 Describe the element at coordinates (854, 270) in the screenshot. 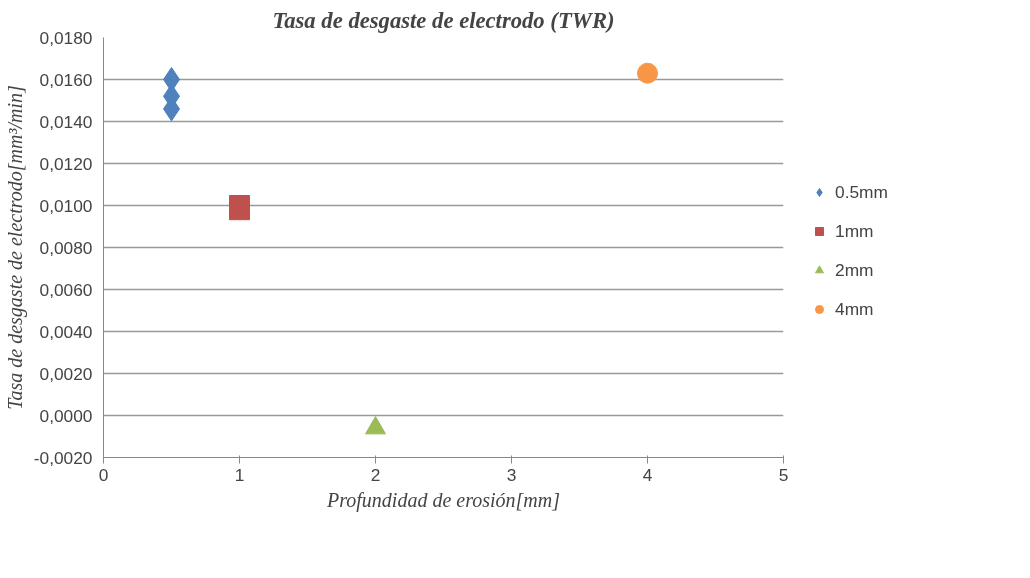

I see `legend-label: 2mm` at that location.